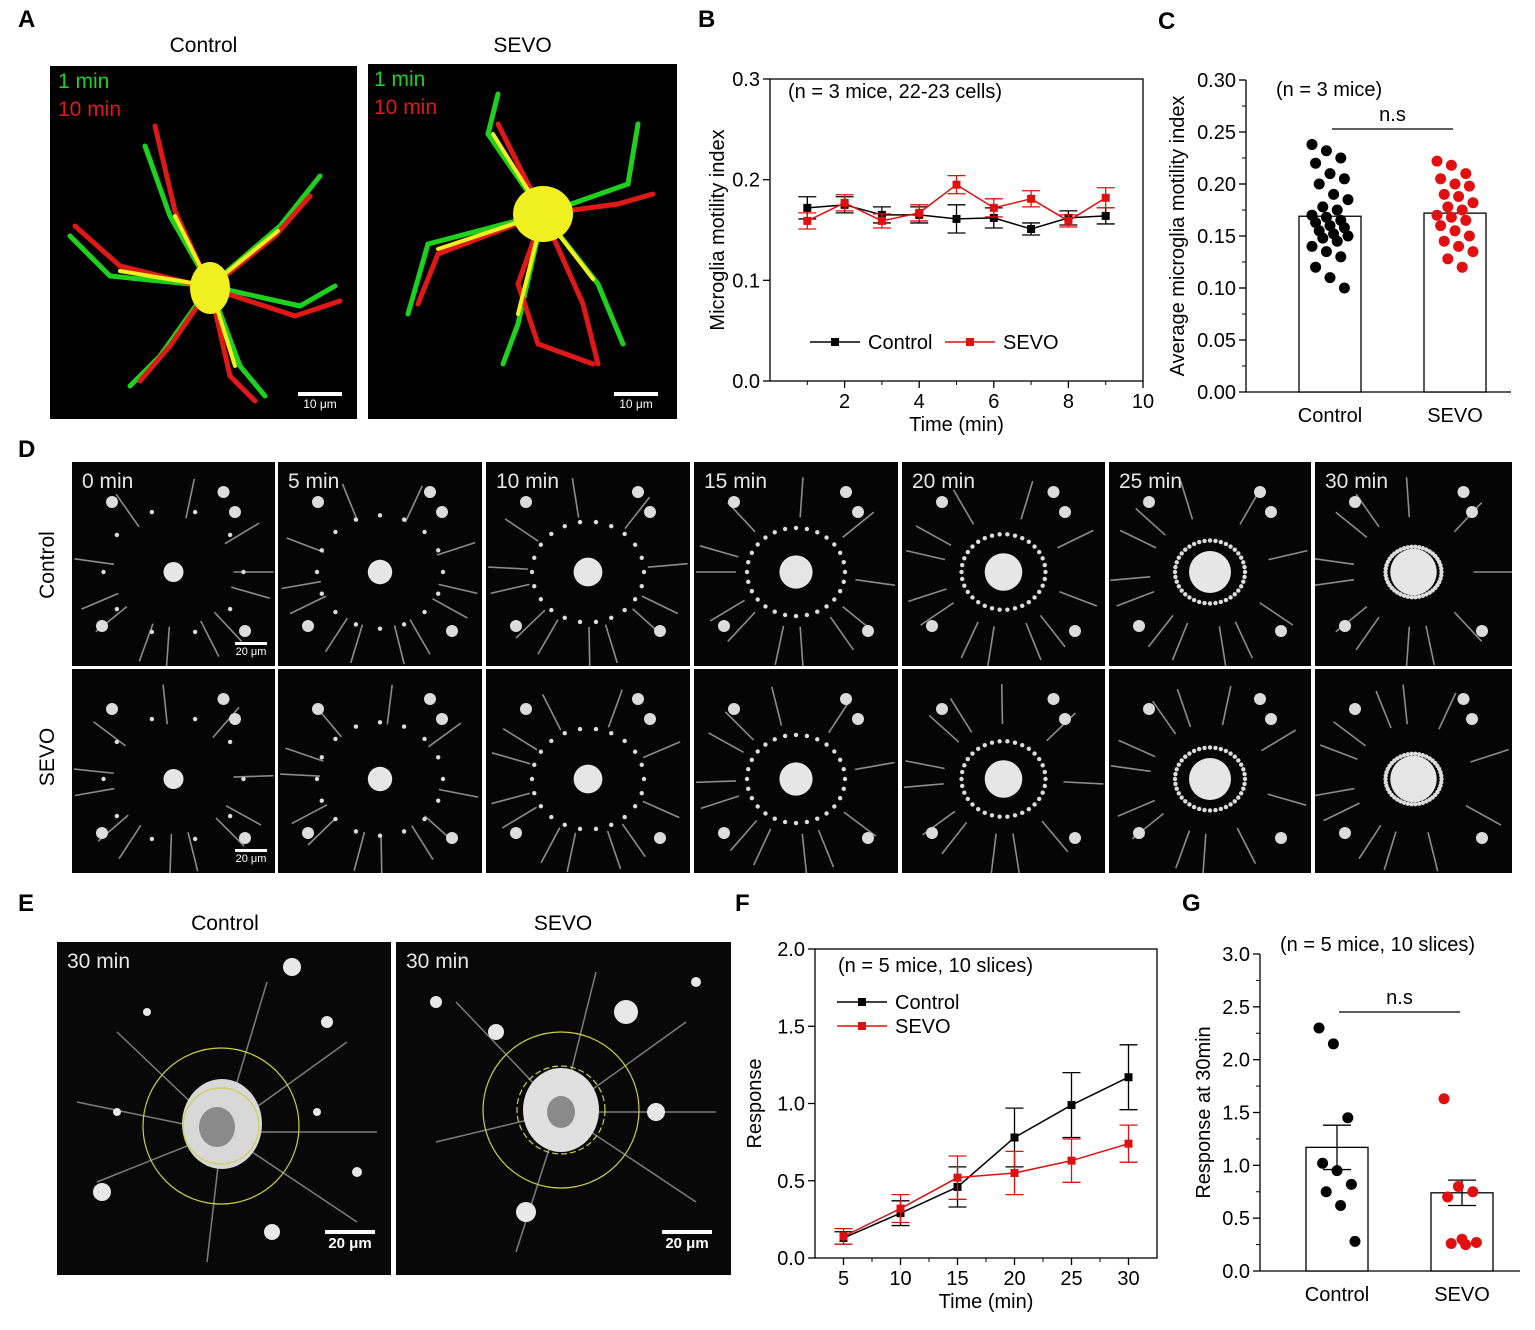 This screenshot has height=1330, width=1535. I want to click on x-tick-label: 25, so click(1071, 1279).